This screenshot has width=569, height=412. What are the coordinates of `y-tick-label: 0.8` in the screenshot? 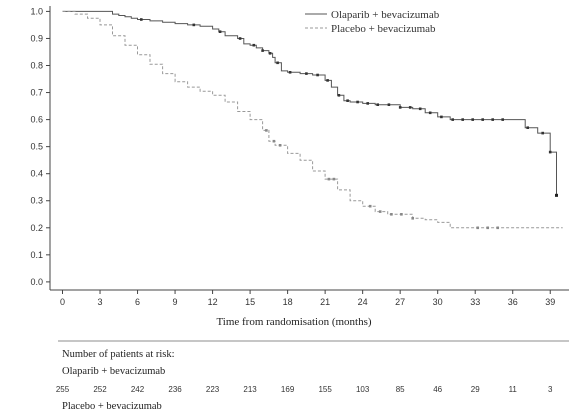 It's located at (36, 66).